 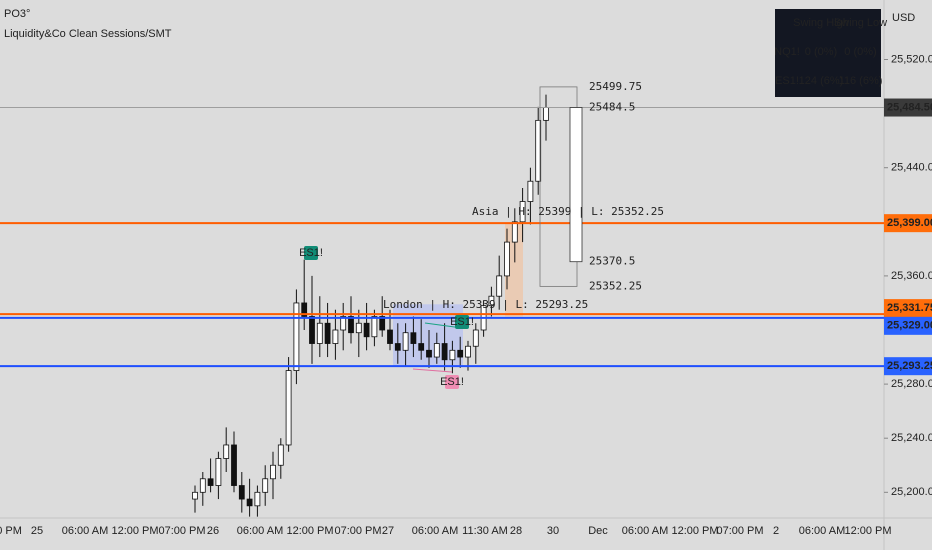 What do you see at coordinates (485, 304) in the screenshot?
I see `session-label: London | H: 25339 | L: 25293.25` at bounding box center [485, 304].